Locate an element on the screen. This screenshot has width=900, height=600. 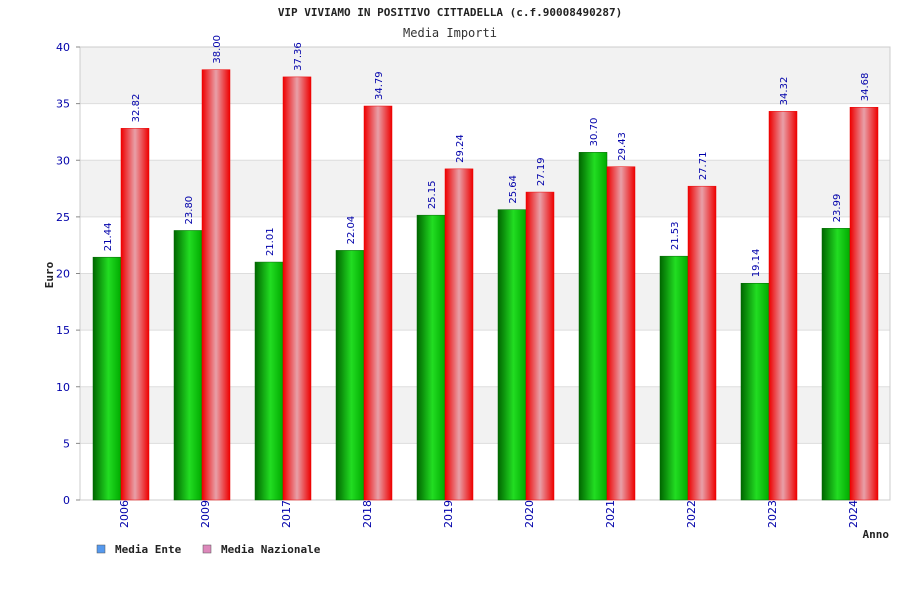
x-tick-label: 2022 is located at coordinates (691, 514).